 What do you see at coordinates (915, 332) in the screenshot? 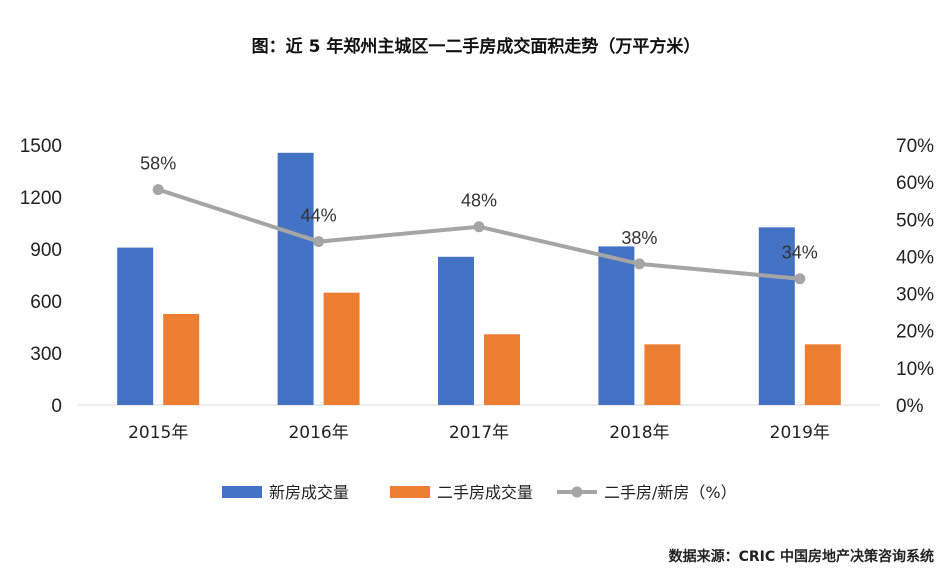
I see `y-right-tick-label: 20%` at bounding box center [915, 332].